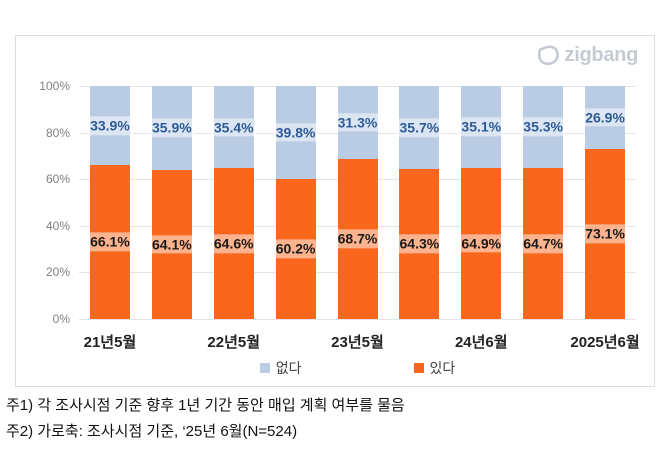  Describe the element at coordinates (605, 342) in the screenshot. I see `x-axis-tick-label: 2025년6월` at that location.